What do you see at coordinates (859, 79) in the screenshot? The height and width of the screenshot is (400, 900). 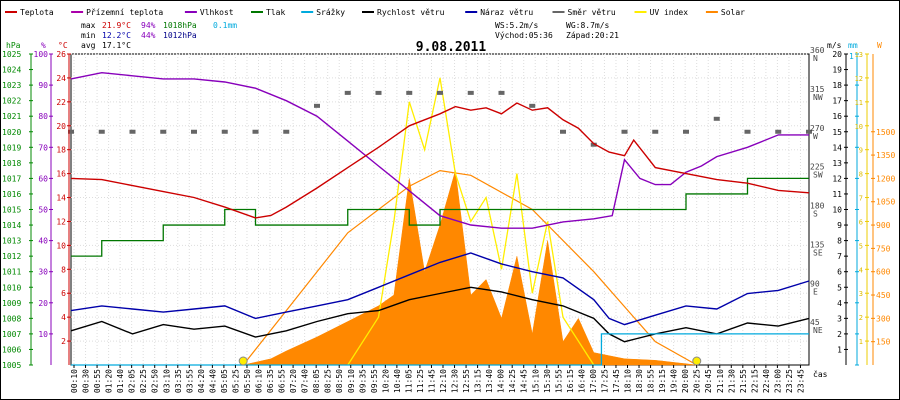 I see `uv-tick-label: 12` at bounding box center [859, 79].